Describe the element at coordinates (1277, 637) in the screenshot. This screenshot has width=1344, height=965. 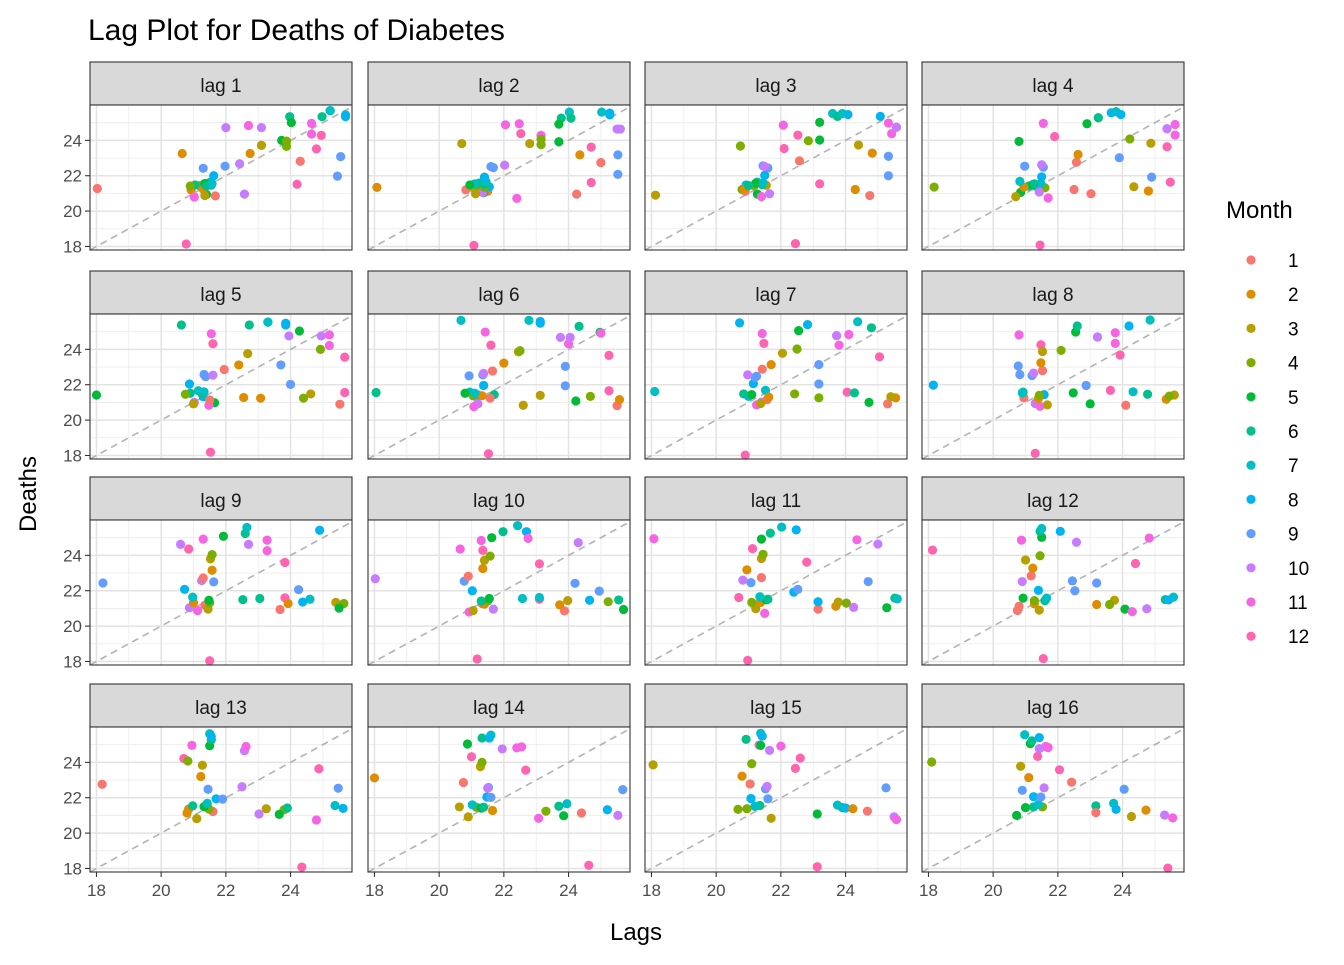
I see `legend-item: 12` at that location.